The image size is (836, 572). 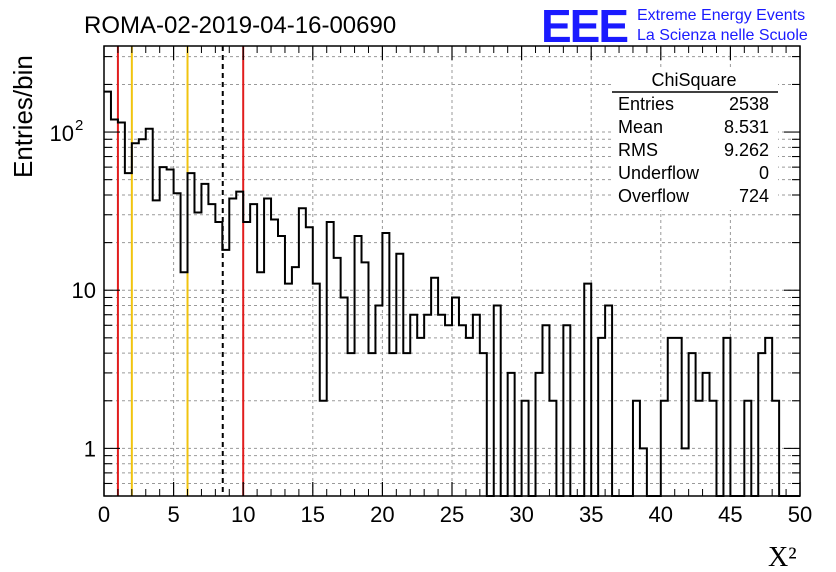 I want to click on eee-logo: EEE, so click(x=584, y=26).